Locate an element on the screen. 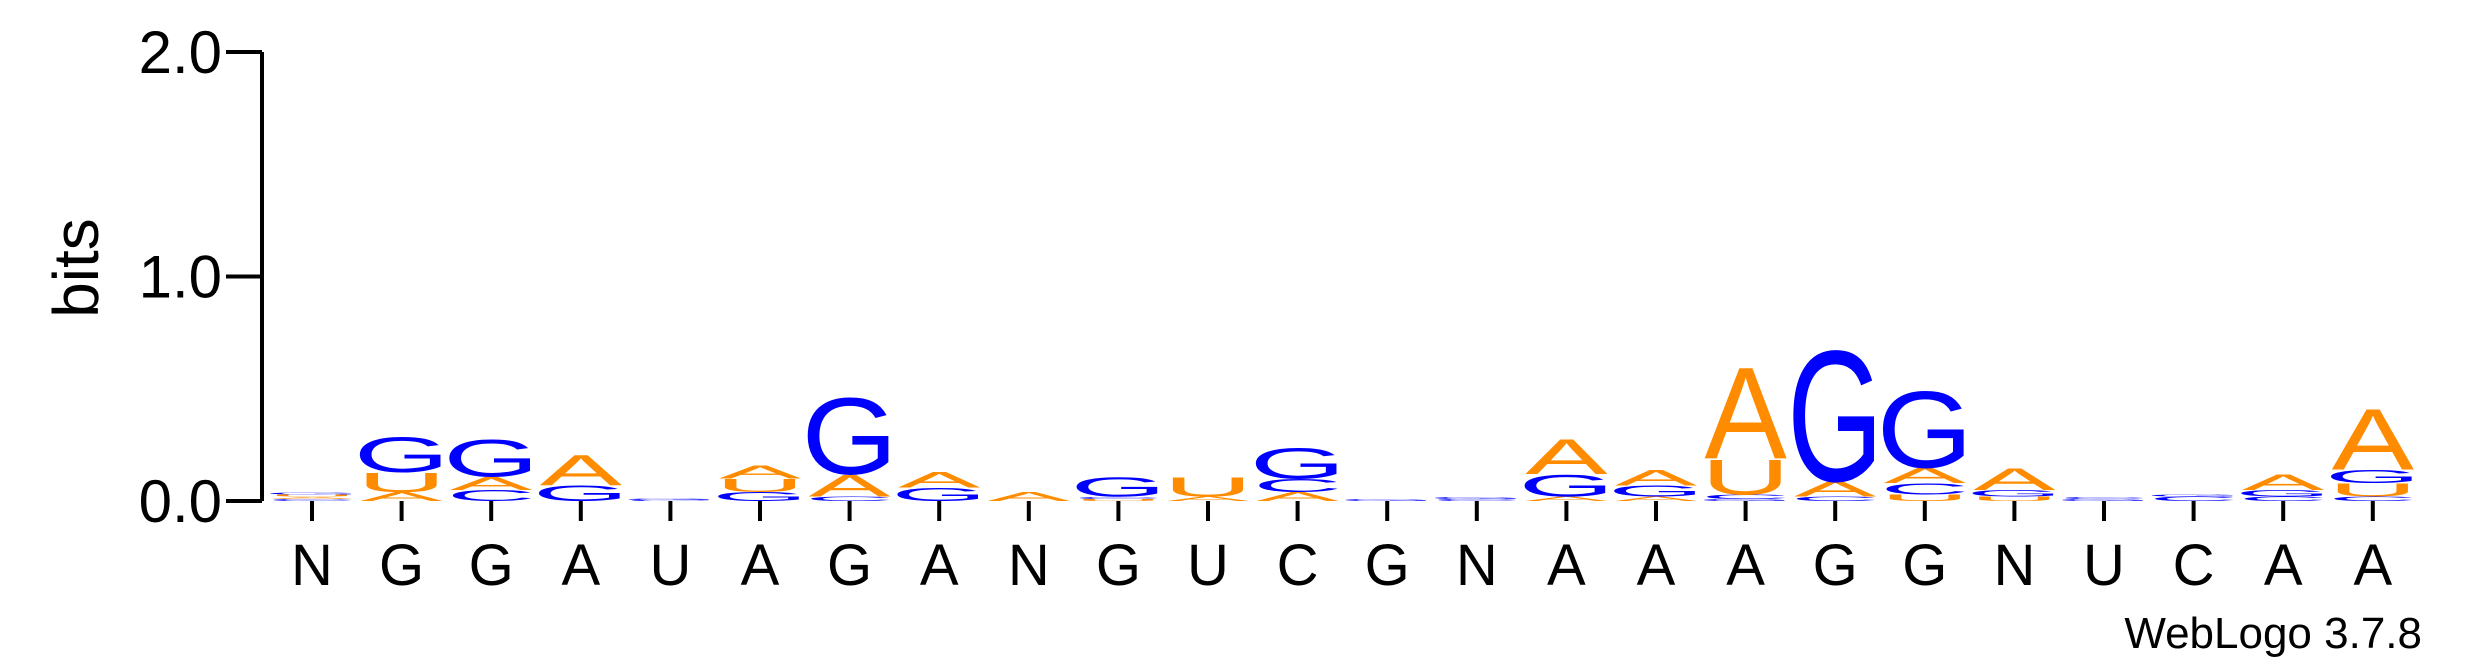 The image size is (2475, 667). y-tick-label: 1.0 is located at coordinates (180, 277).